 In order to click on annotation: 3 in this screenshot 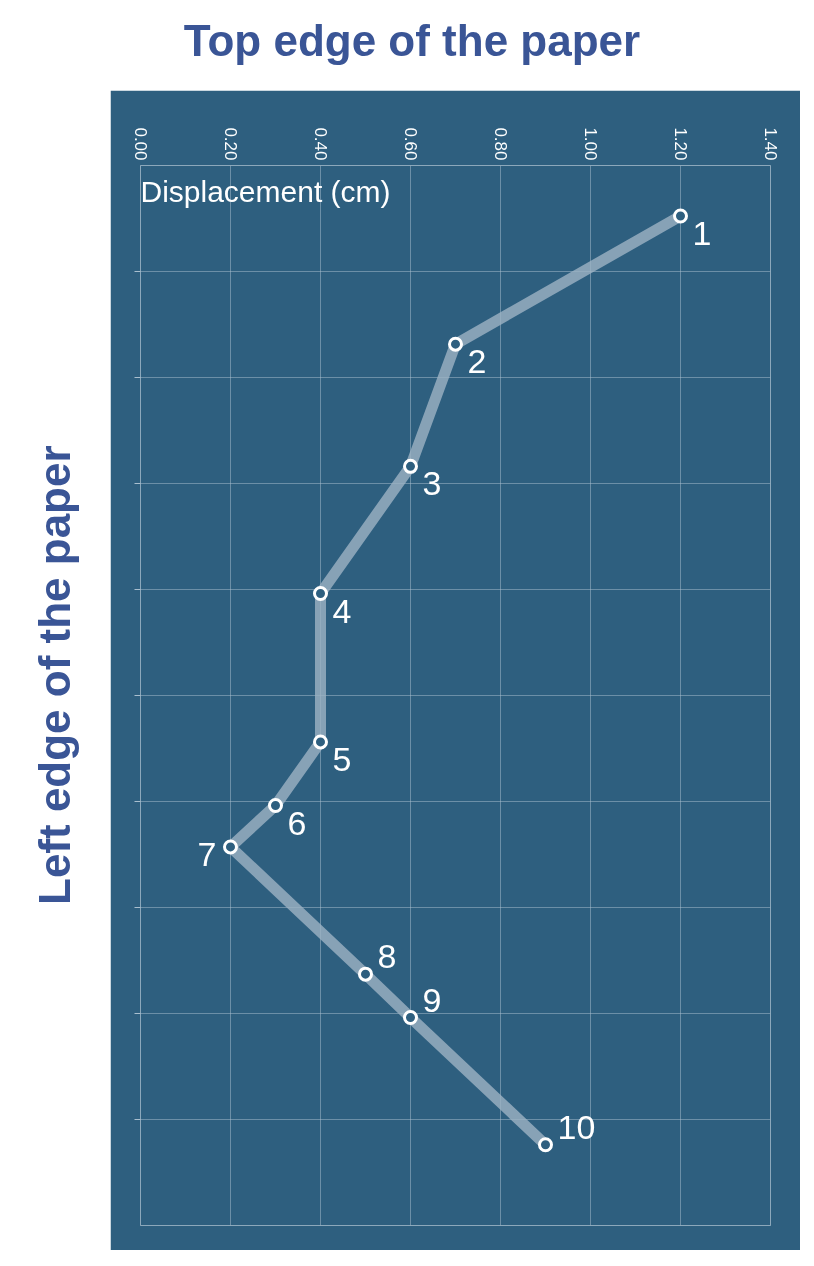, I will do `click(432, 483)`.